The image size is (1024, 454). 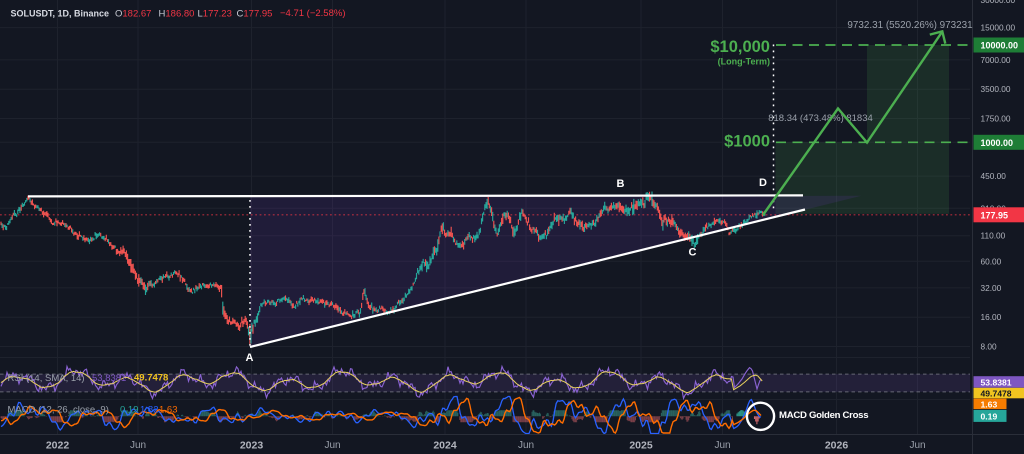 What do you see at coordinates (996, 89) in the screenshot?
I see `svg-text: 3500.00` at bounding box center [996, 89].